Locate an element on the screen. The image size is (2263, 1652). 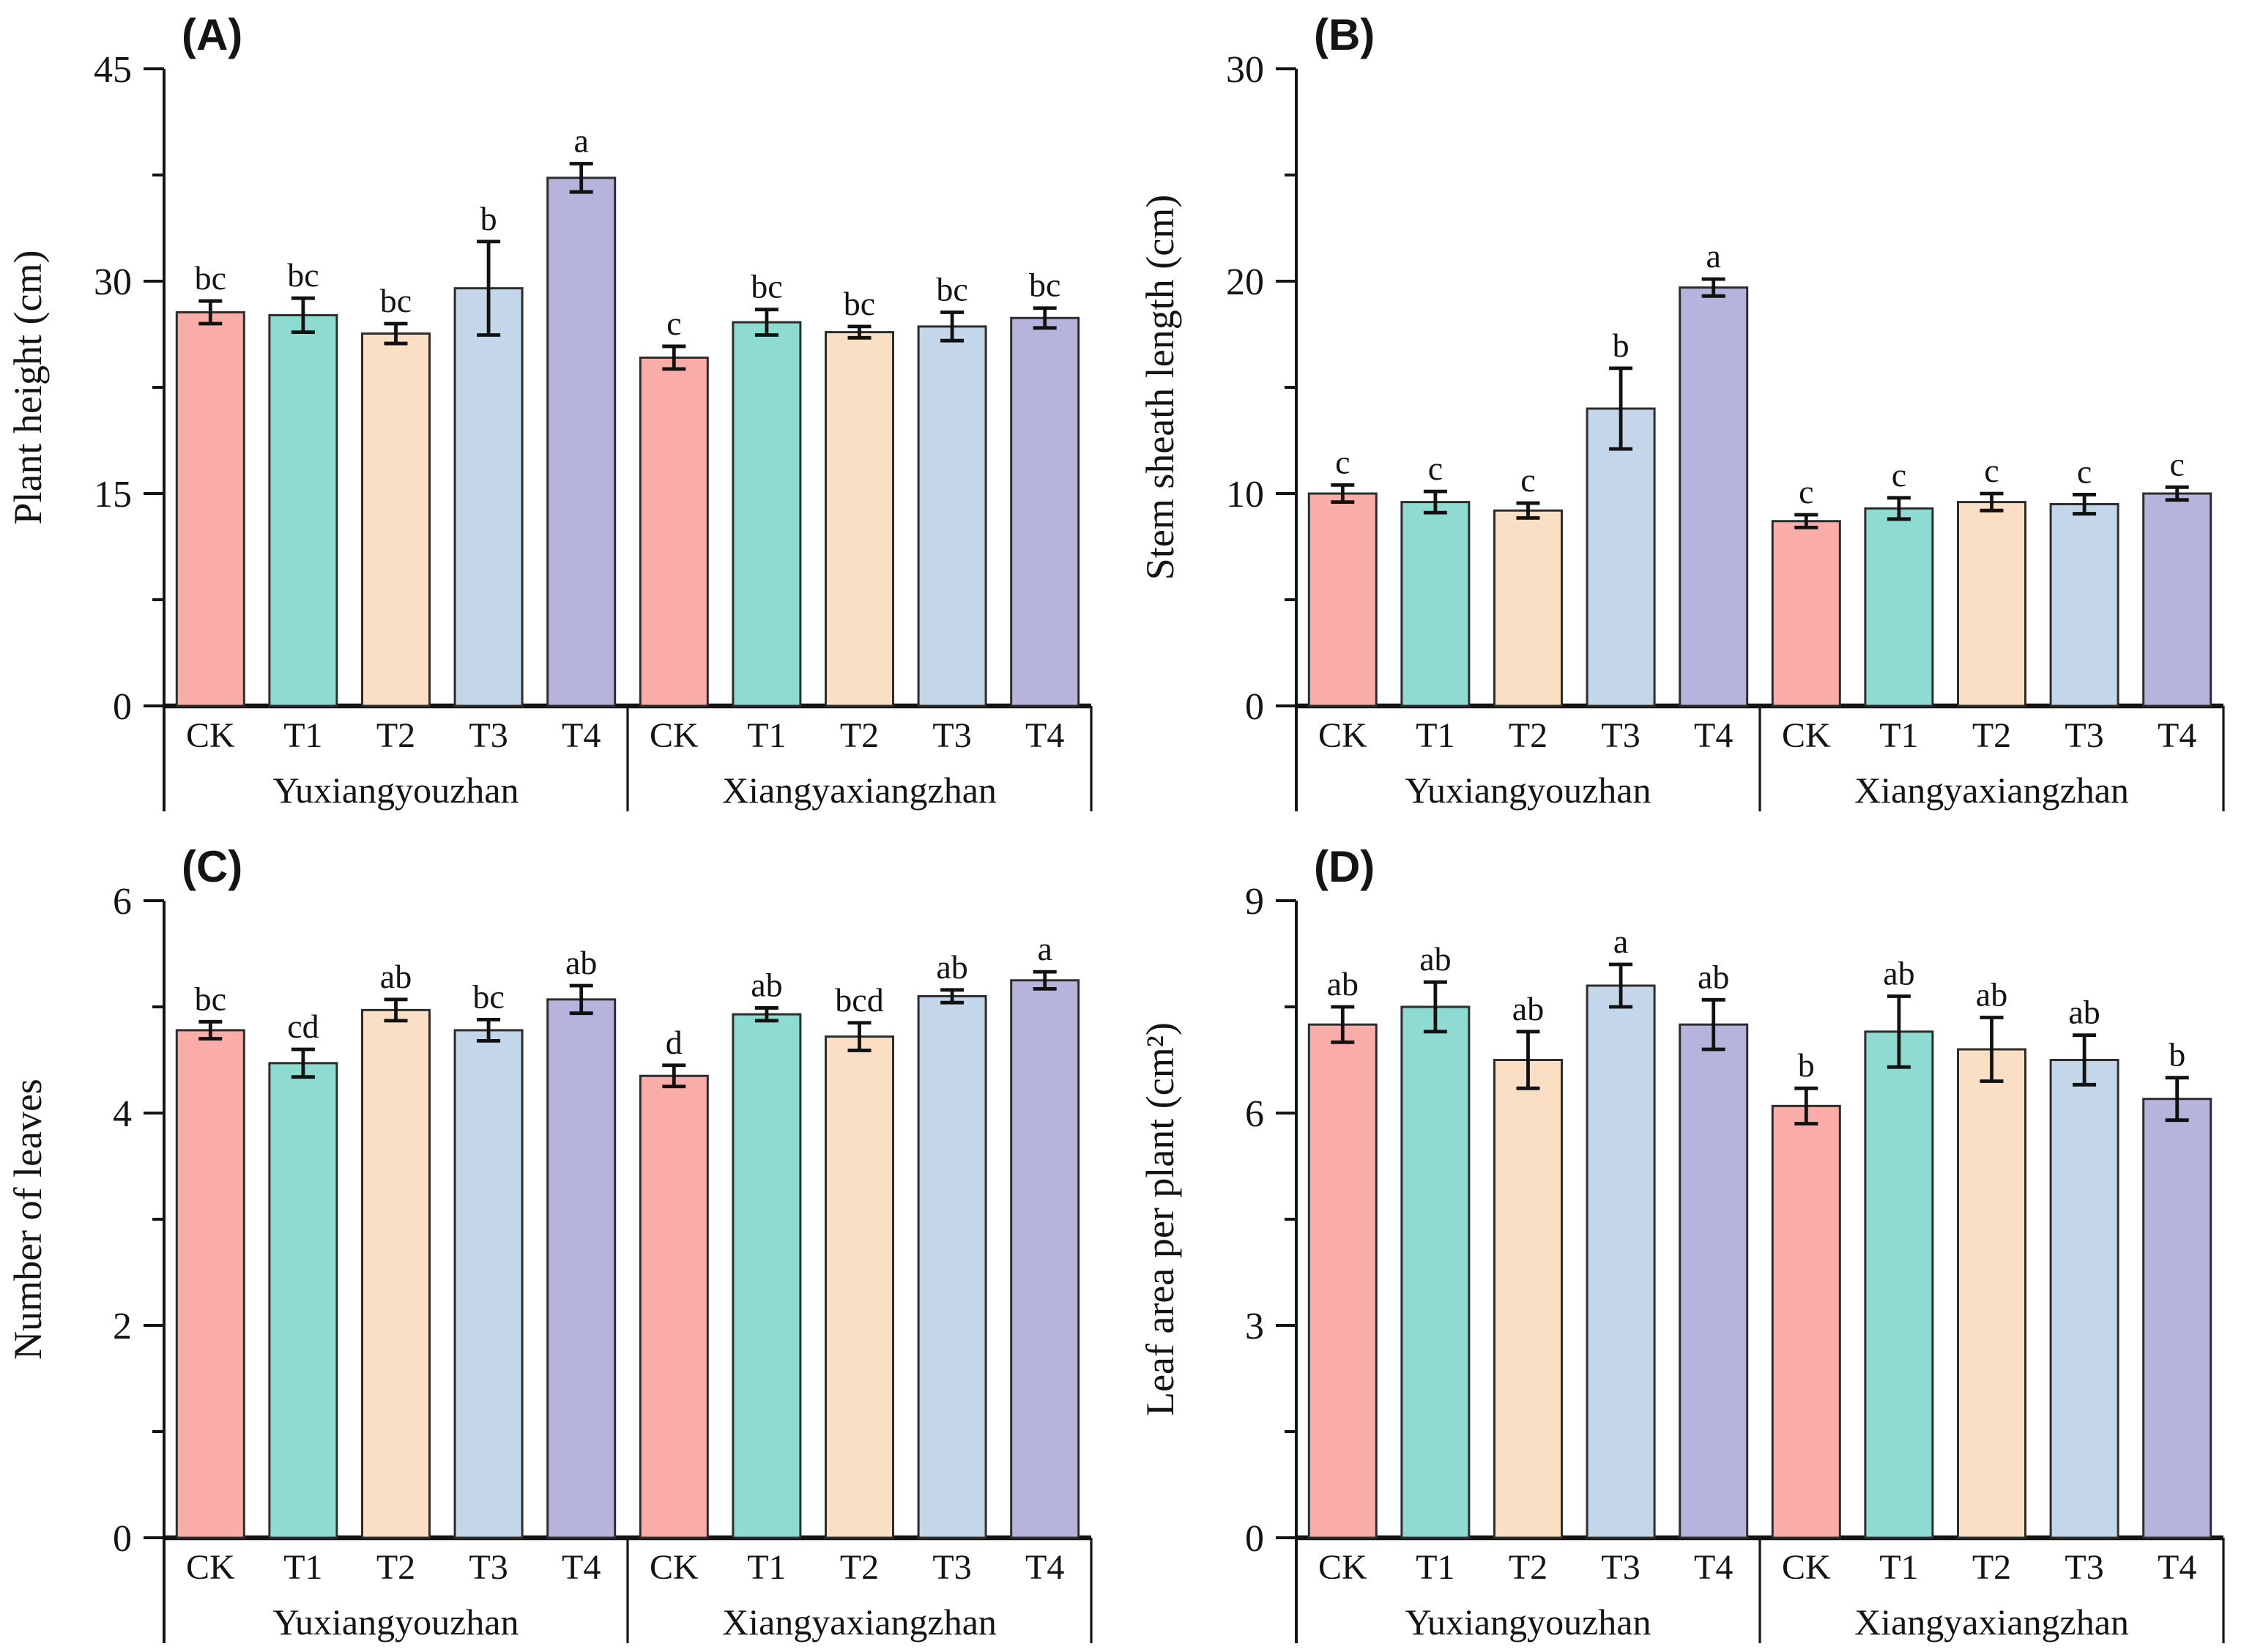
panel-label: (C) is located at coordinates (212, 866).